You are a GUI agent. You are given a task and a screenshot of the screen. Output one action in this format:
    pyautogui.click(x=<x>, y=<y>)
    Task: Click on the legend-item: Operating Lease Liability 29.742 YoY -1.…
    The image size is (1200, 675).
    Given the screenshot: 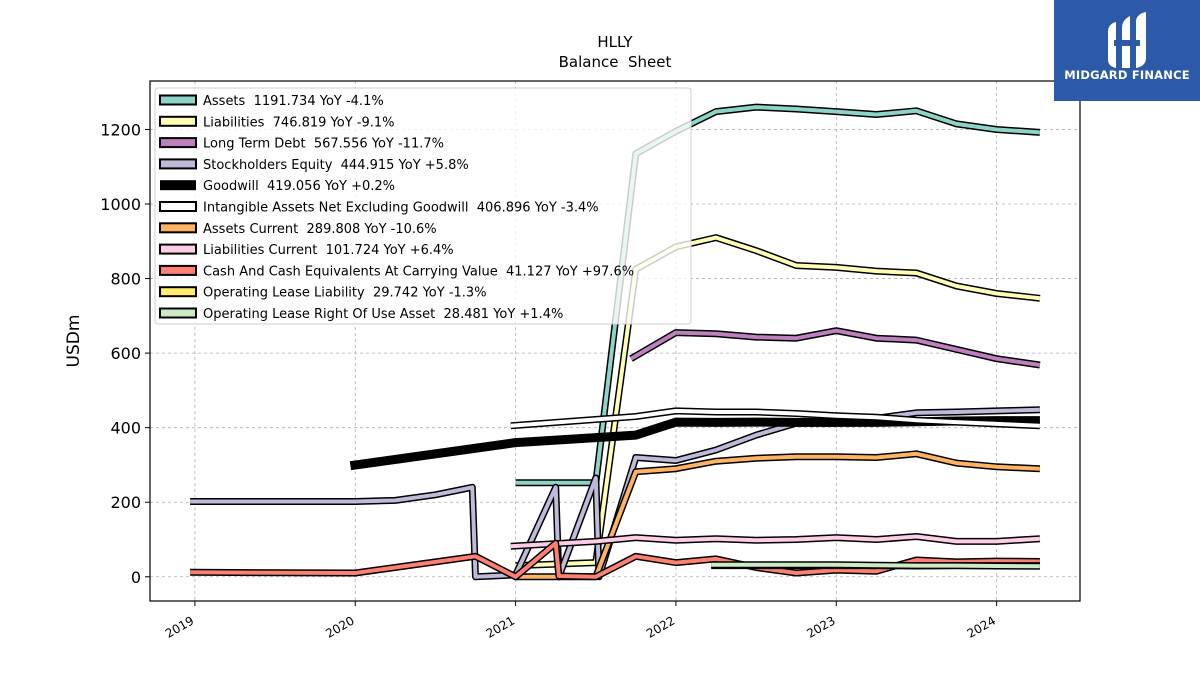 What is the action you would take?
    pyautogui.click(x=323, y=293)
    